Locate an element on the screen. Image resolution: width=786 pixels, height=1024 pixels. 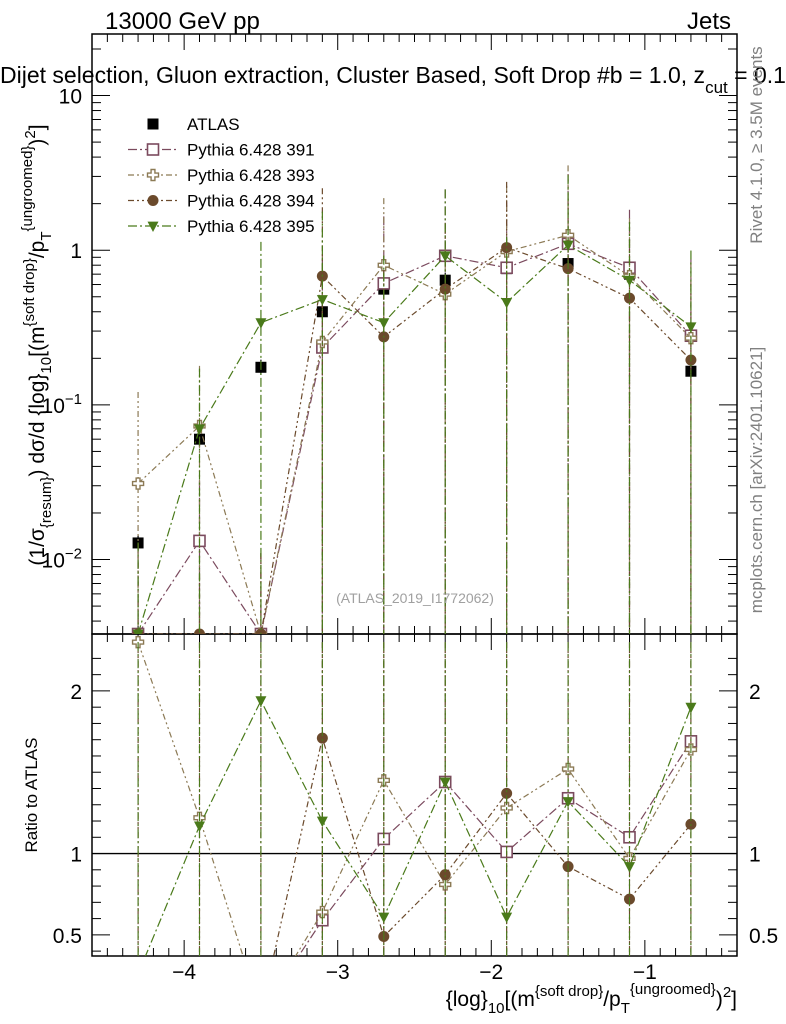
ratio-tick-label-right: 2 is located at coordinates (755, 692).